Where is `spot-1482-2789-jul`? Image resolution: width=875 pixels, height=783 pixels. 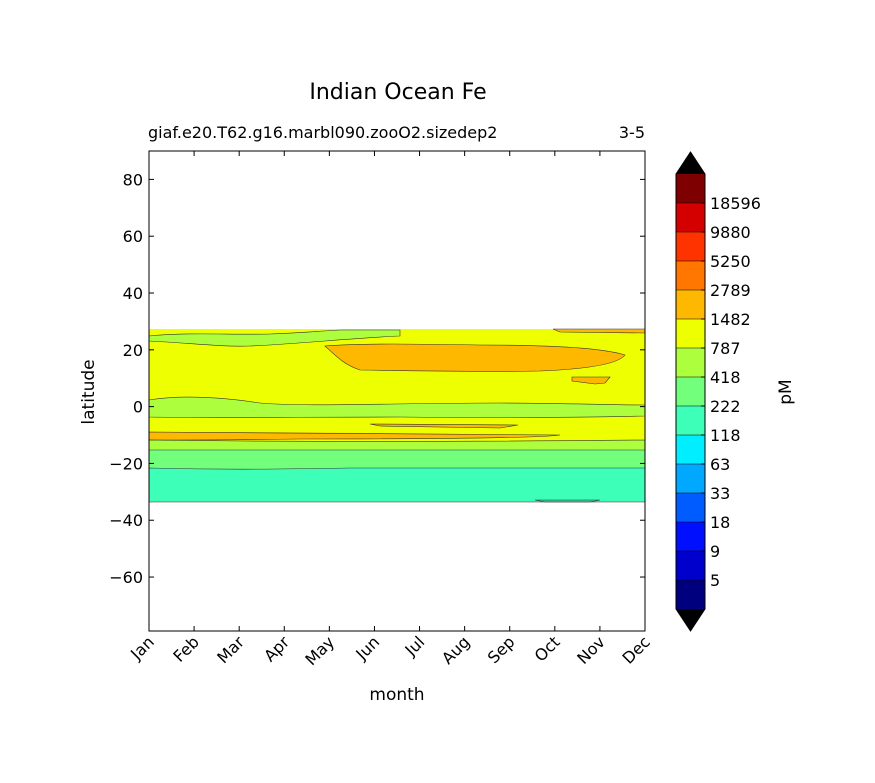
spot-1482-2789-jul is located at coordinates (444, 426).